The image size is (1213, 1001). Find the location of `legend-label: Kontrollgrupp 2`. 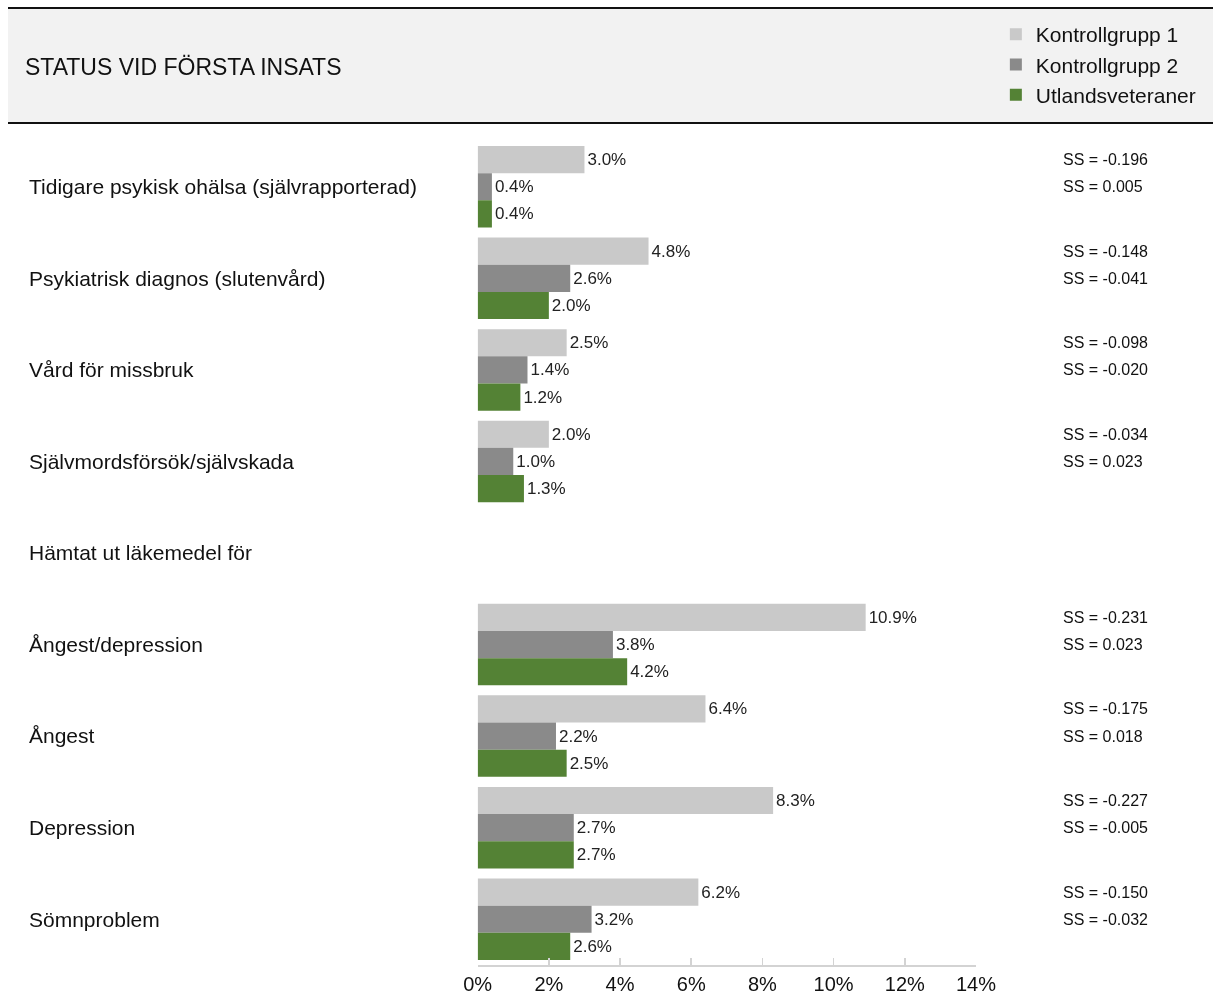

legend-label: Kontrollgrupp 2 is located at coordinates (1107, 65).